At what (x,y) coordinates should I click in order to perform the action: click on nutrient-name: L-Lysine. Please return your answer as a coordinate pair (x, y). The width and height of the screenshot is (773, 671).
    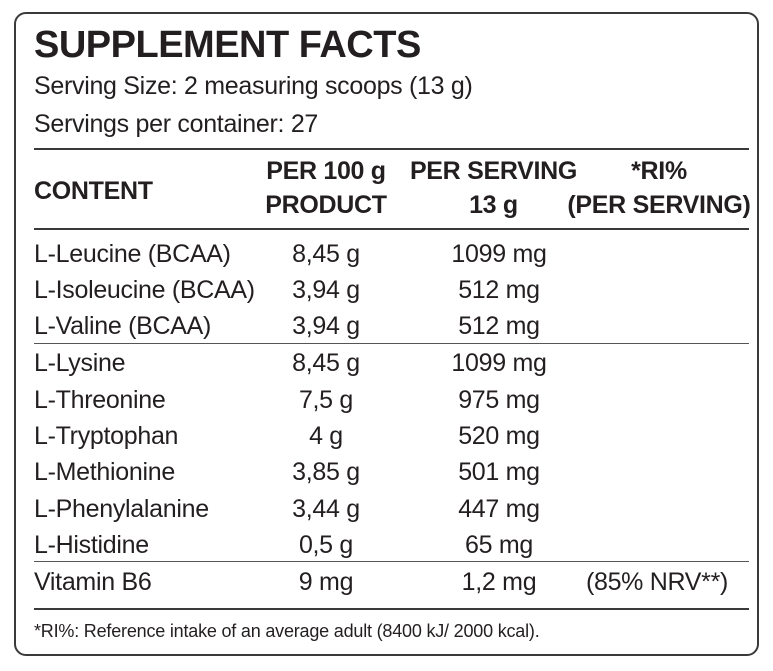
    Looking at the image, I should click on (80, 363).